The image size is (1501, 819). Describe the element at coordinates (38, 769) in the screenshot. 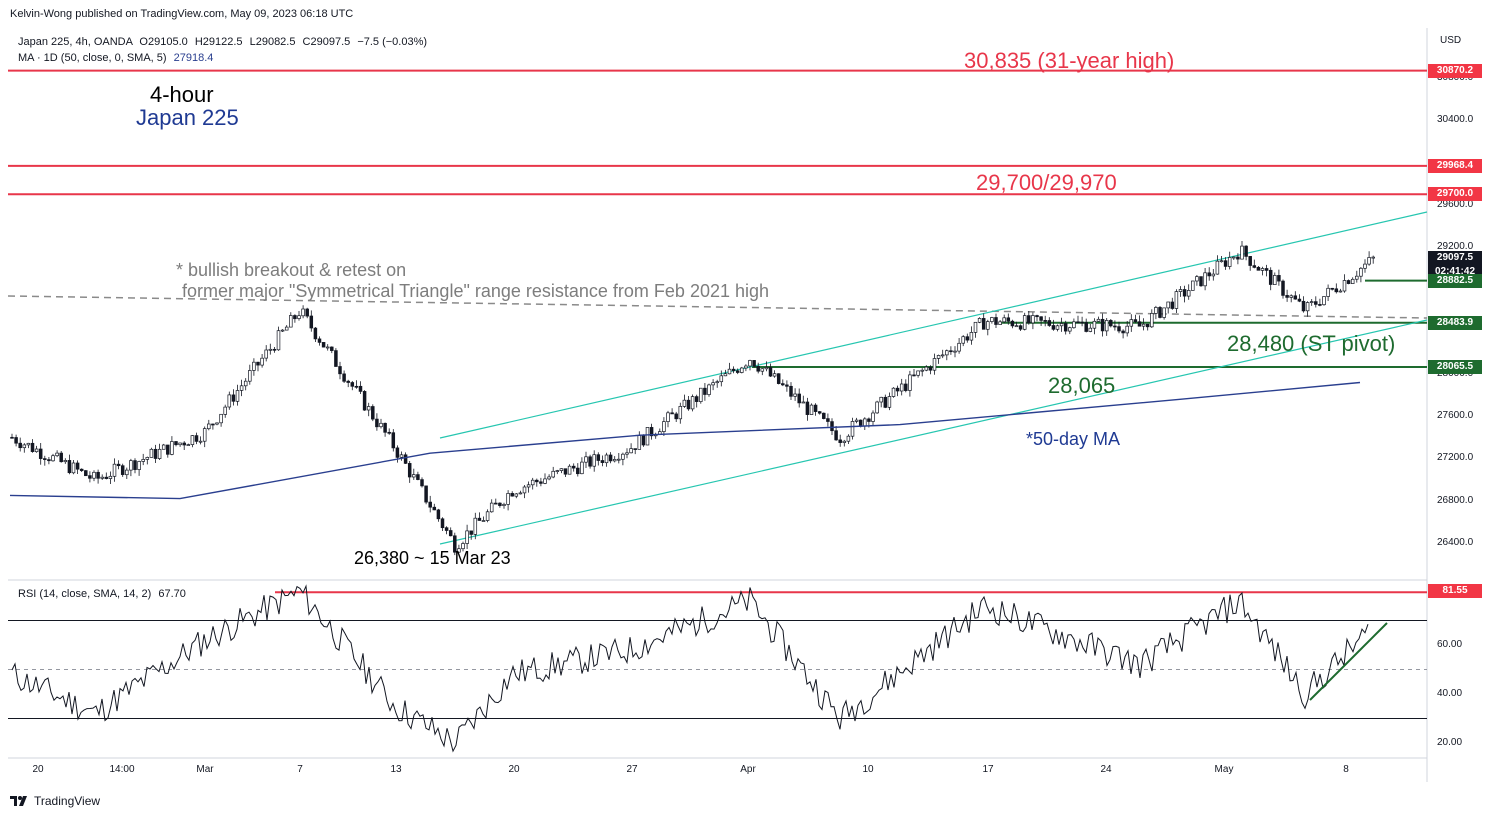

I see `time-tick-label: 20` at that location.